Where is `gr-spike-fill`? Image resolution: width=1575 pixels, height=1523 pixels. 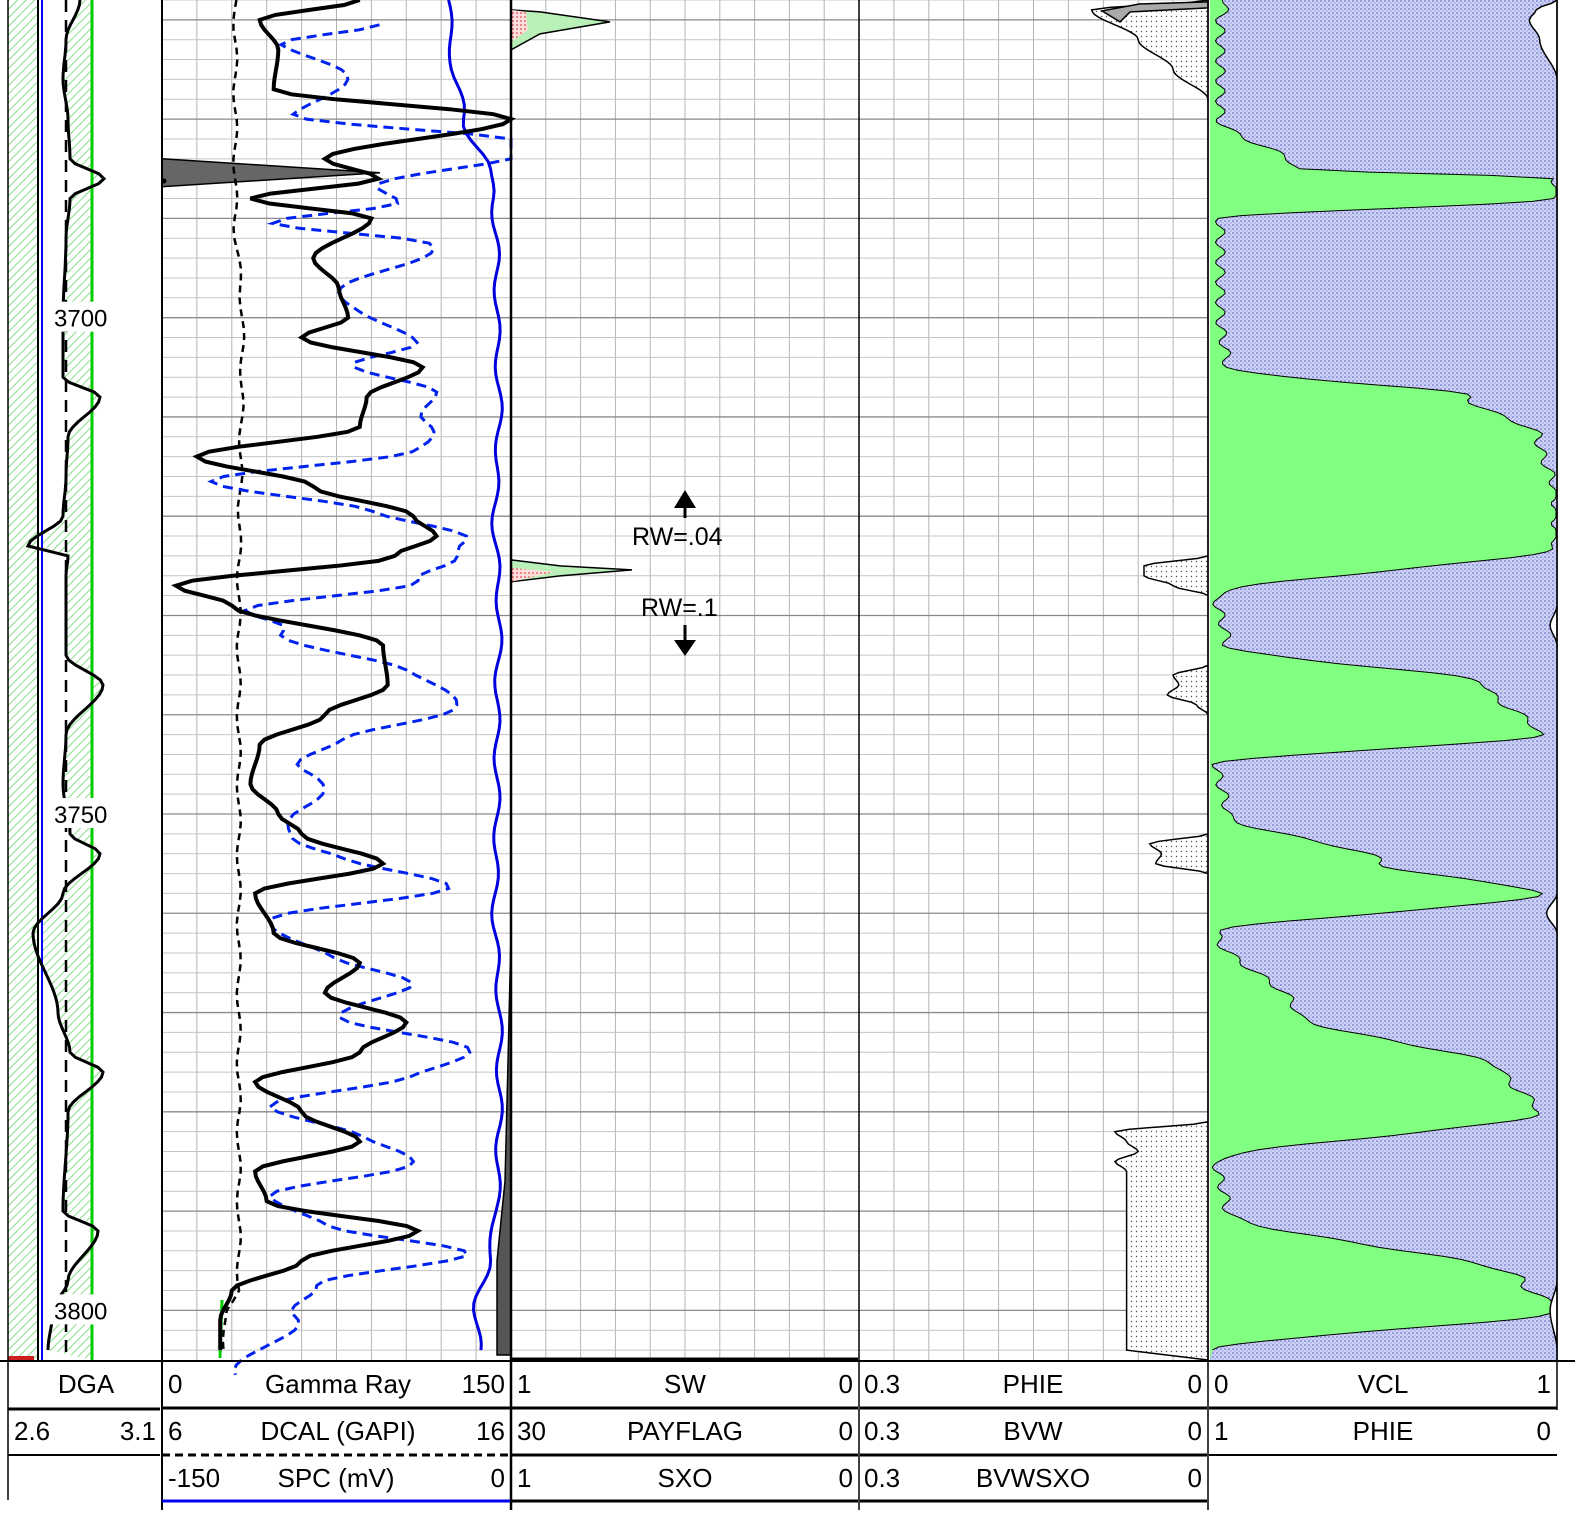 gr-spike-fill is located at coordinates (271, 172).